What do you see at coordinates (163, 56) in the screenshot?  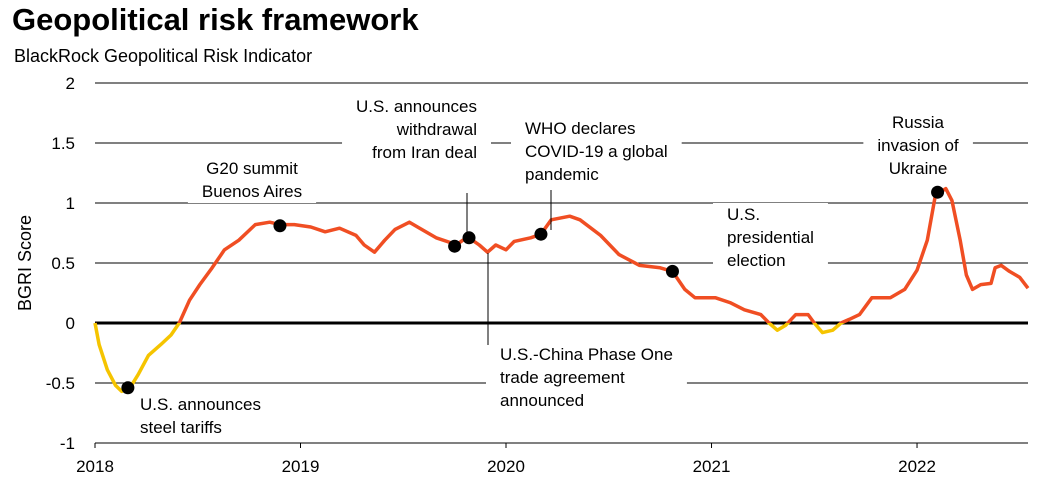 I see `chart-subtitle: BlackRock Geopolitical Risk Indicator` at bounding box center [163, 56].